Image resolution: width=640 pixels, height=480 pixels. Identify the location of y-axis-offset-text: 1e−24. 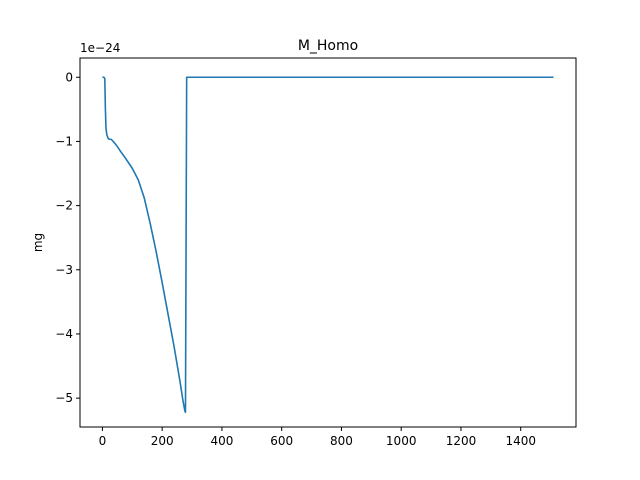
(100, 48).